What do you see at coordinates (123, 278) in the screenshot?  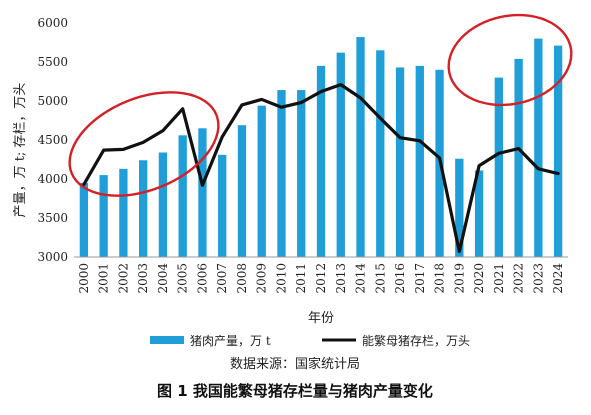 I see `x-tick-label: 2002` at bounding box center [123, 278].